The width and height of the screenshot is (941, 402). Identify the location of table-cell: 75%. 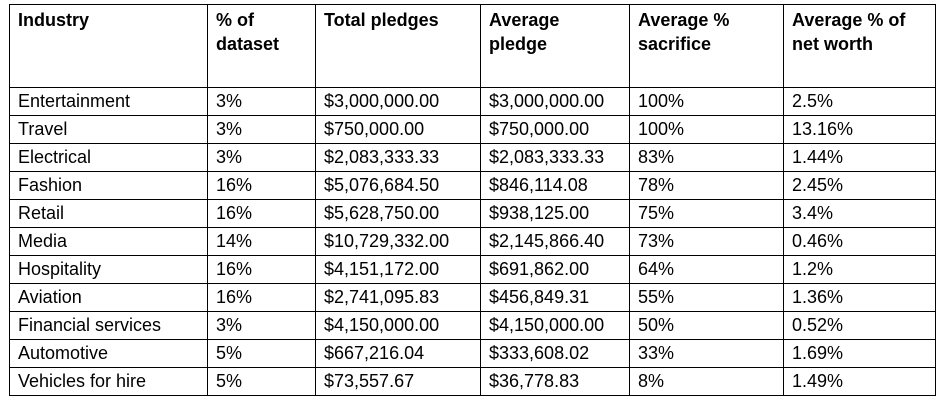
(706, 213).